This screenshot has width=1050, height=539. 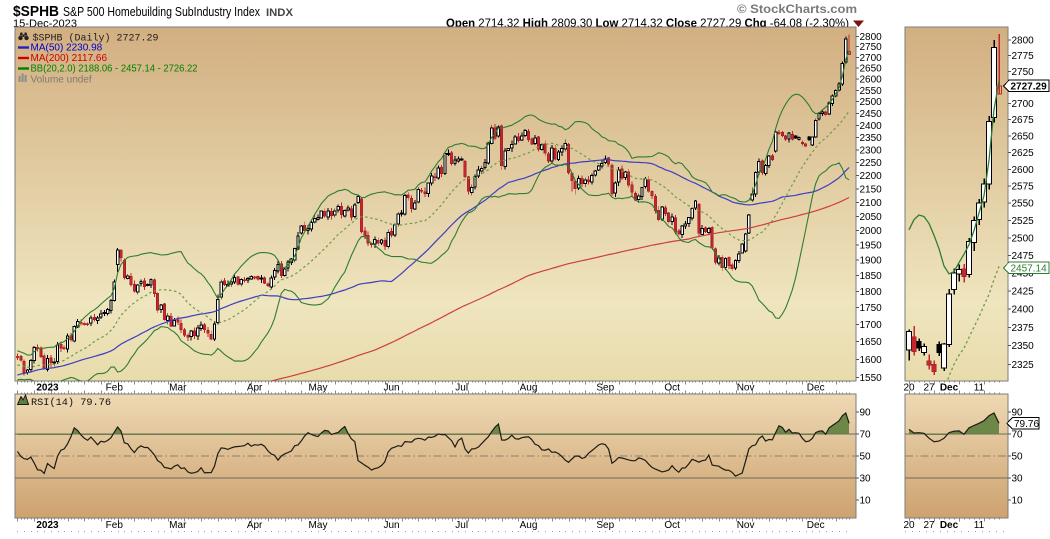 What do you see at coordinates (1023, 291) in the screenshot?
I see `svg-text: 2425` at bounding box center [1023, 291].